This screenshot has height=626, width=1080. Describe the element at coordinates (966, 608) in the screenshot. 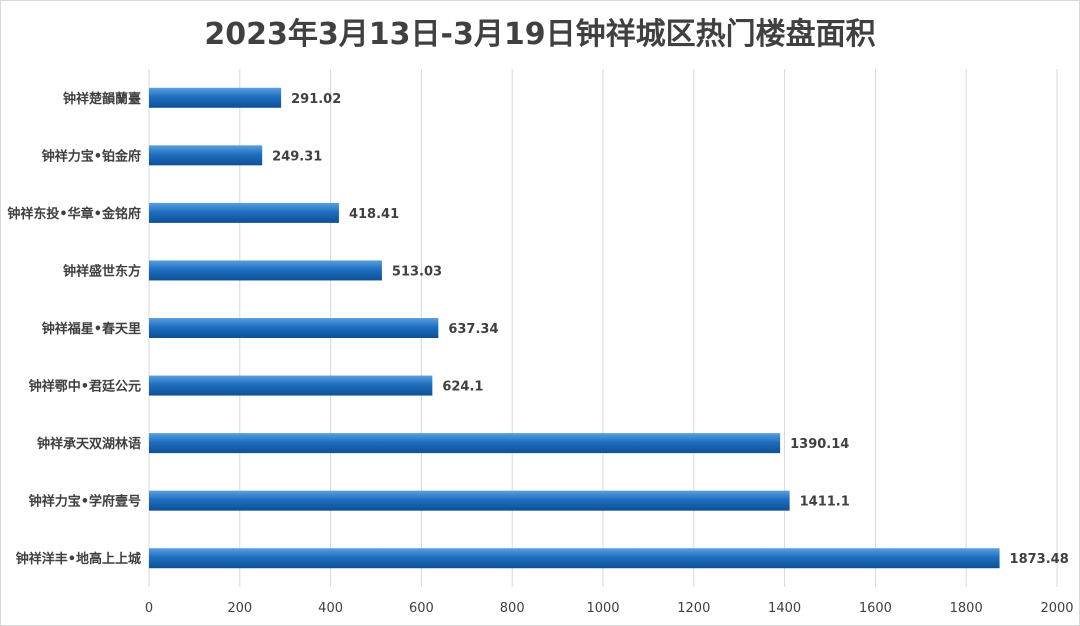

I see `x-tick-label: 1800` at that location.